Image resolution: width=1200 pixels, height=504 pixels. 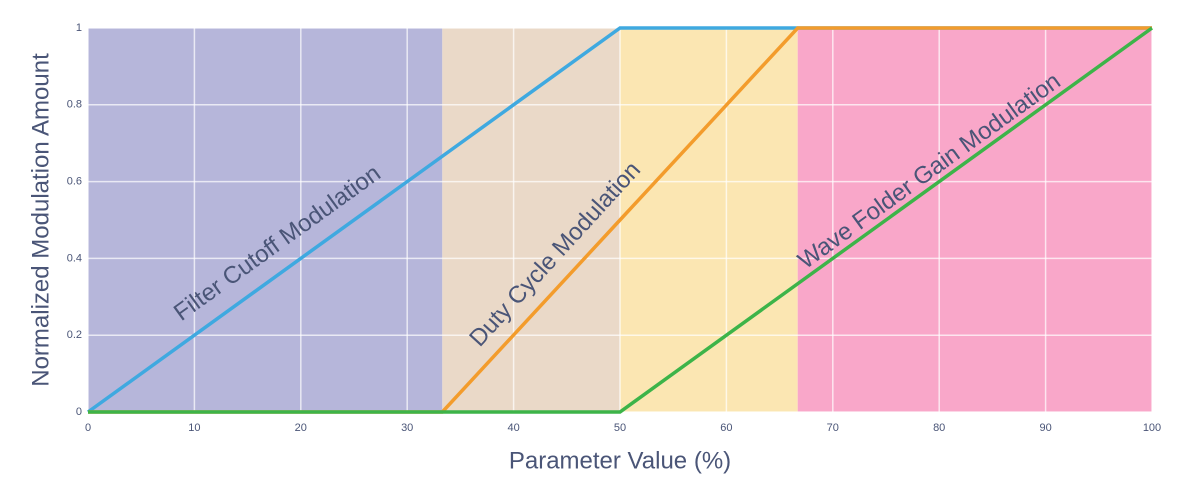 I want to click on y-tick-label: 1, so click(x=79, y=28).